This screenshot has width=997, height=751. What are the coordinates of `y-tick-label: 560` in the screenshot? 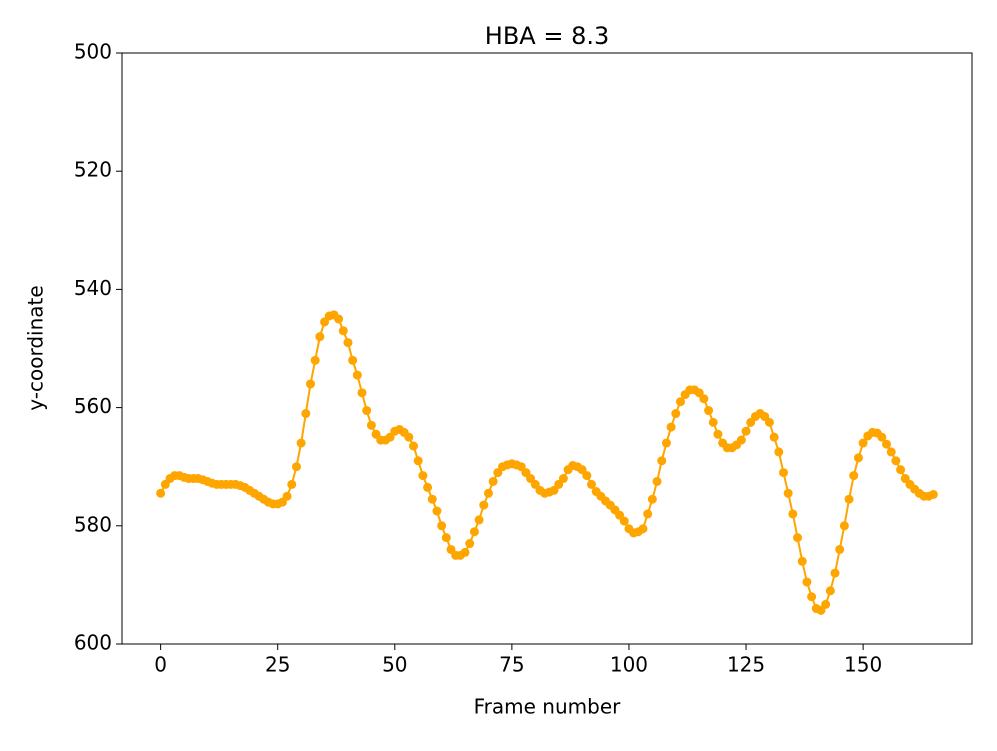 It's located at (93, 406).